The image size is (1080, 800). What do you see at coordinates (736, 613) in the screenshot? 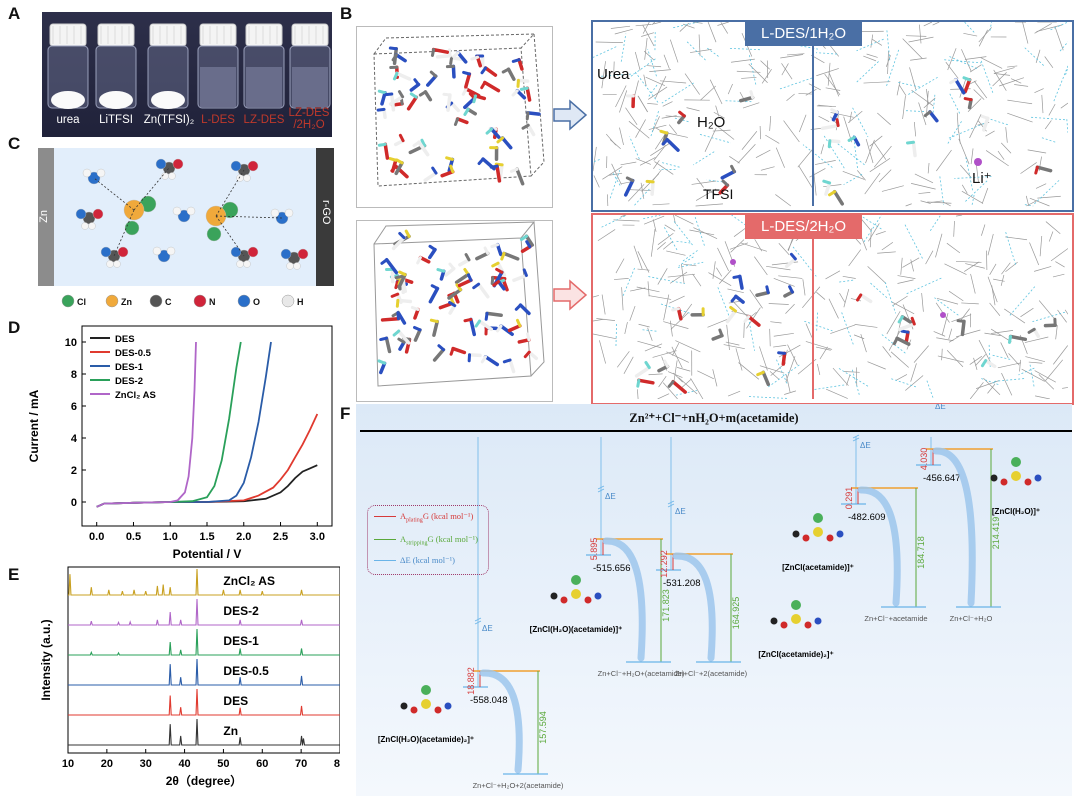
I see `stripping-value: 164.925` at bounding box center [736, 613].